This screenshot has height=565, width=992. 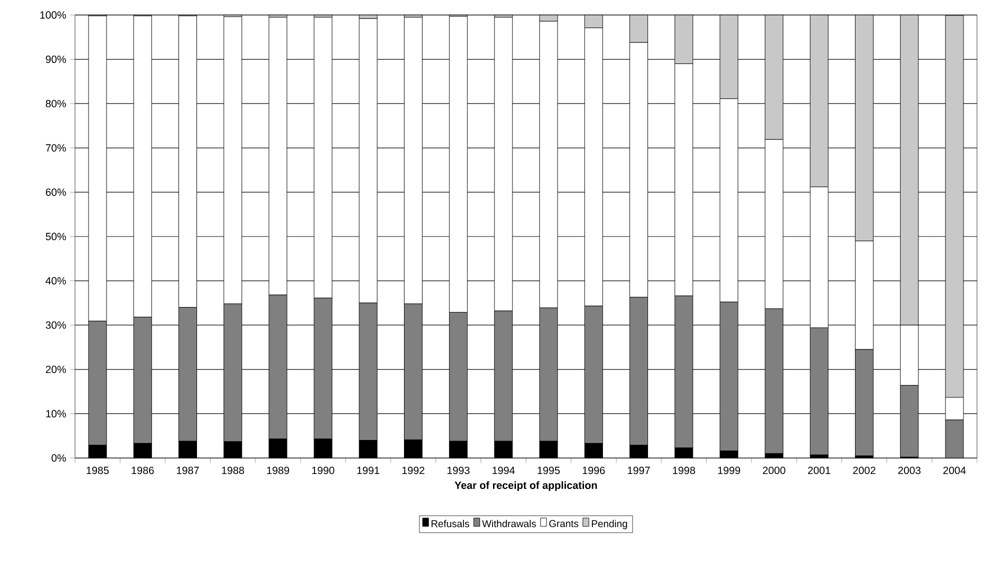 I want to click on legend-label: Withdrawals, so click(x=509, y=524).